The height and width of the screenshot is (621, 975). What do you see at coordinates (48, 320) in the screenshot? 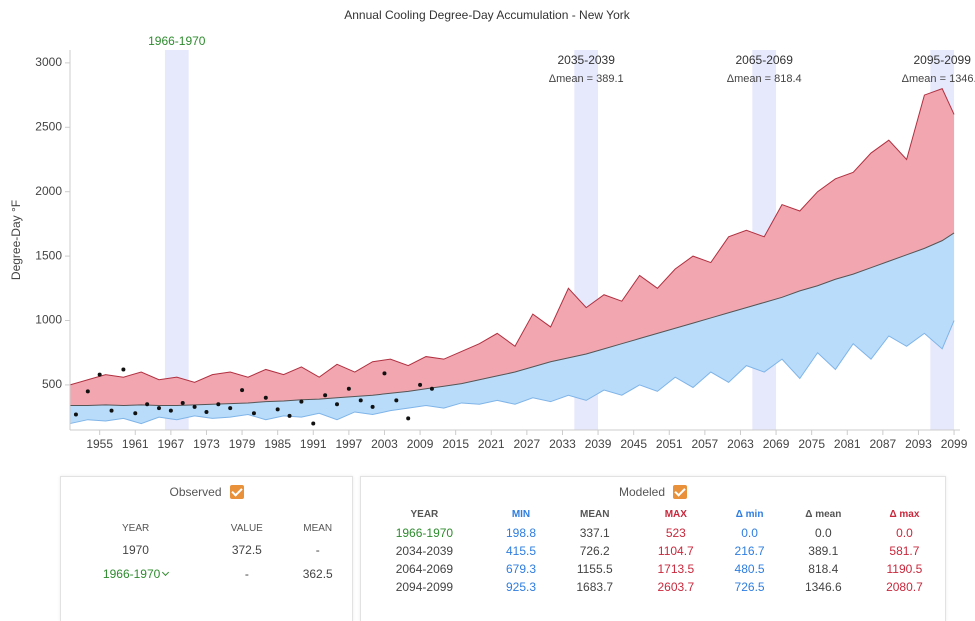
I see `y-tick-label: 1000` at bounding box center [48, 320].